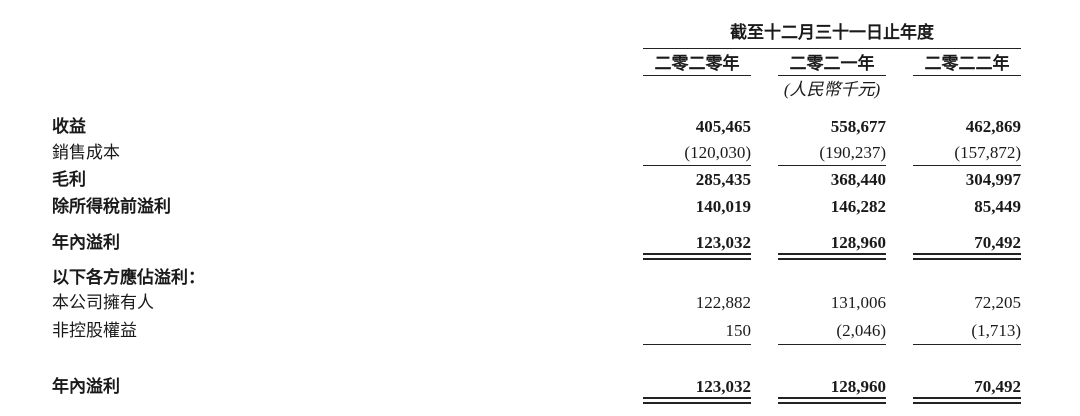 The height and width of the screenshot is (416, 1080). I want to click on row-label-non-controlling: 非控股權益, so click(94, 330).